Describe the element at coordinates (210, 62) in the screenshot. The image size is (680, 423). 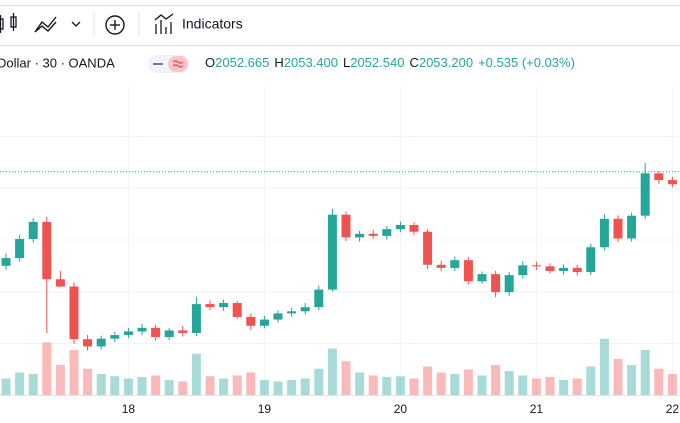
I see `ohlc-key: O` at that location.